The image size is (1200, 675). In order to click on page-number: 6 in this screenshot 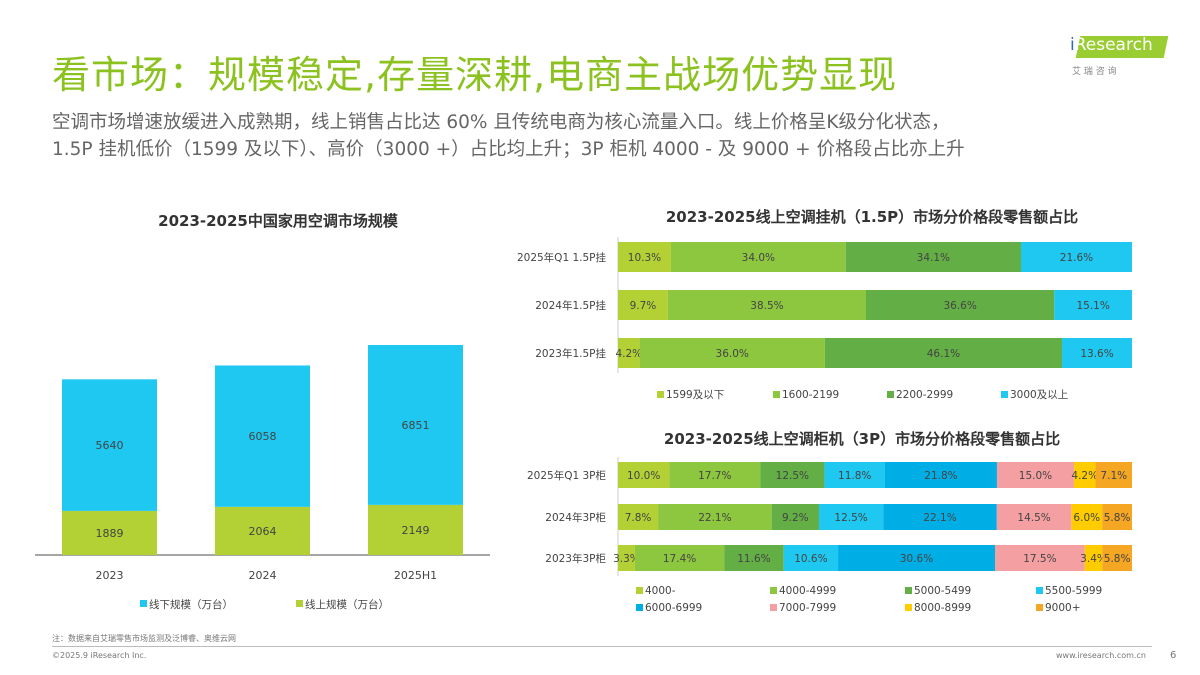, I will do `click(1173, 655)`.